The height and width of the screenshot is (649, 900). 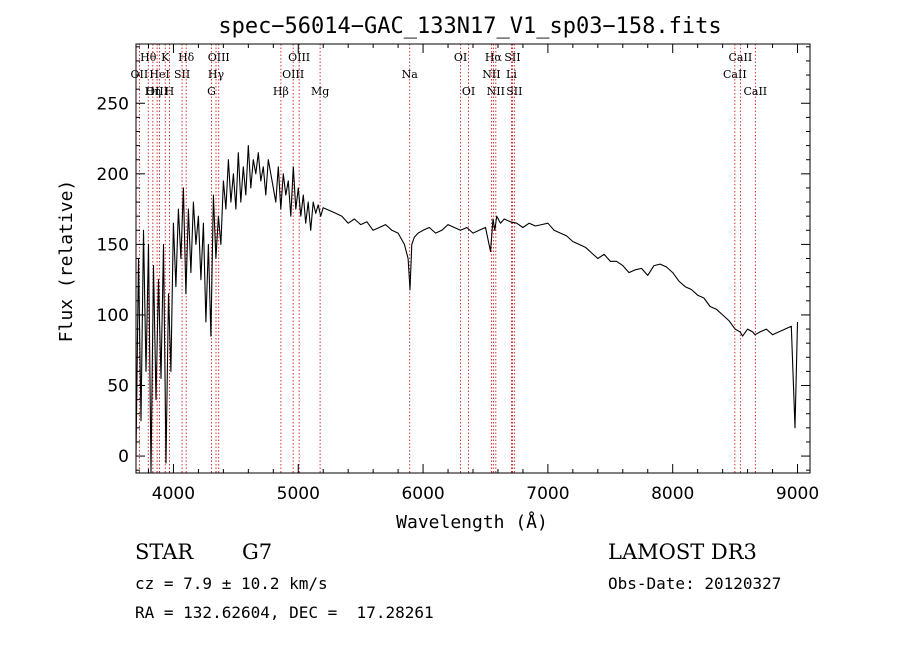 What do you see at coordinates (164, 552) in the screenshot?
I see `object-class: STAR` at bounding box center [164, 552].